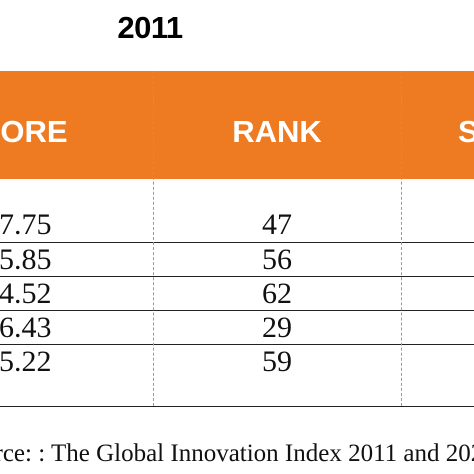 The image size is (474, 474). Describe the element at coordinates (237, 361) in the screenshot. I see `table-row: 35.22 59` at that location.